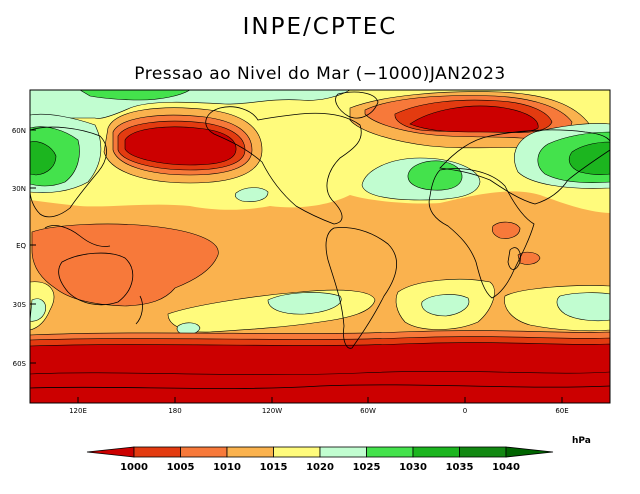 The width and height of the screenshot is (640, 494). Describe the element at coordinates (368, 411) in the screenshot. I see `lon-label-60w: 60W` at that location.